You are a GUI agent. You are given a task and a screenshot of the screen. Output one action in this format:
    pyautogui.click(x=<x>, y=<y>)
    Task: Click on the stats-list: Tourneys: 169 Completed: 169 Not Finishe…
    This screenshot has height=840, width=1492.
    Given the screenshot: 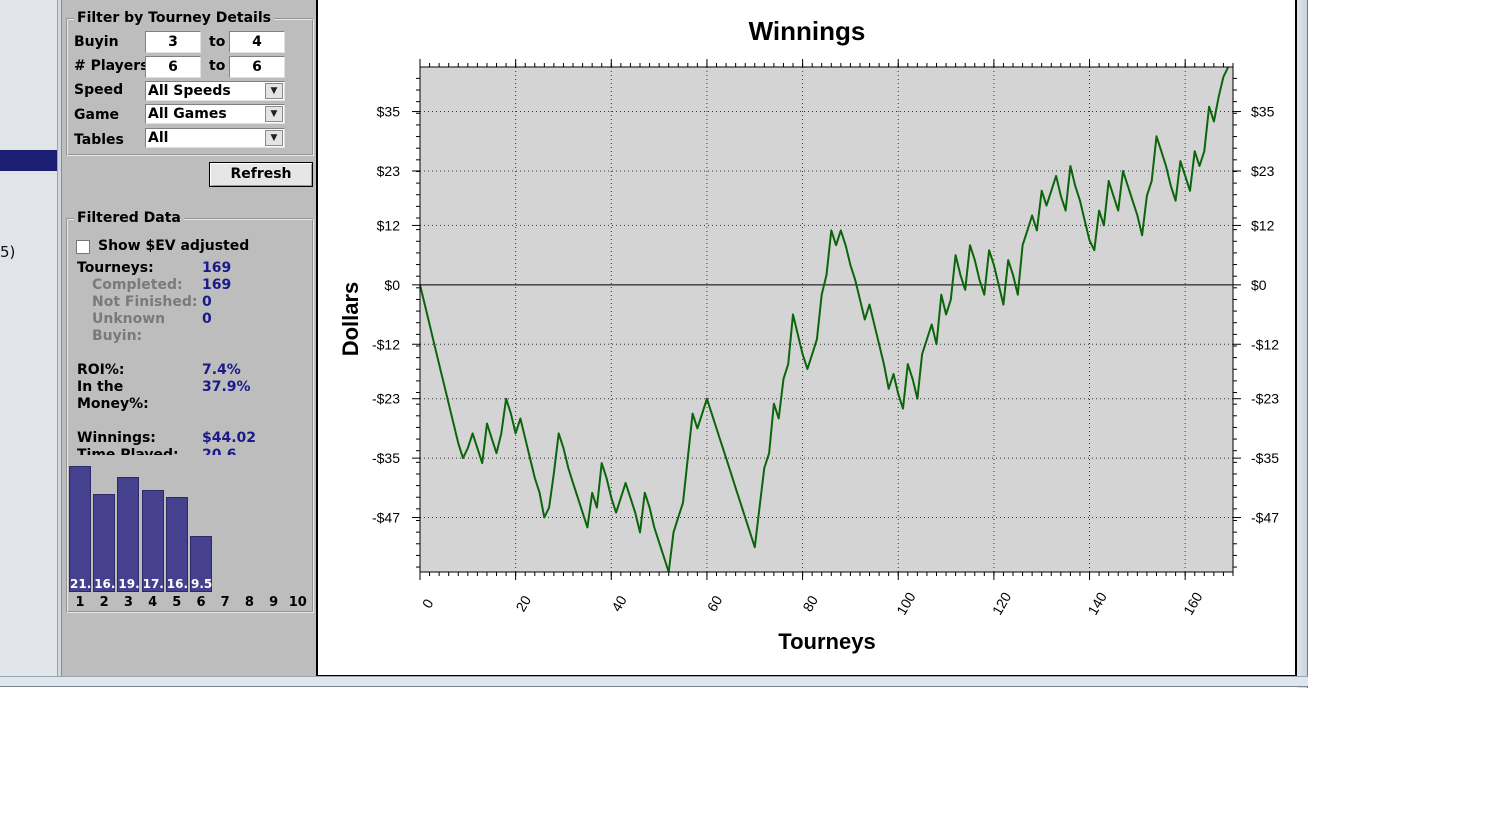 What is the action you would take?
    pyautogui.click(x=187, y=355)
    